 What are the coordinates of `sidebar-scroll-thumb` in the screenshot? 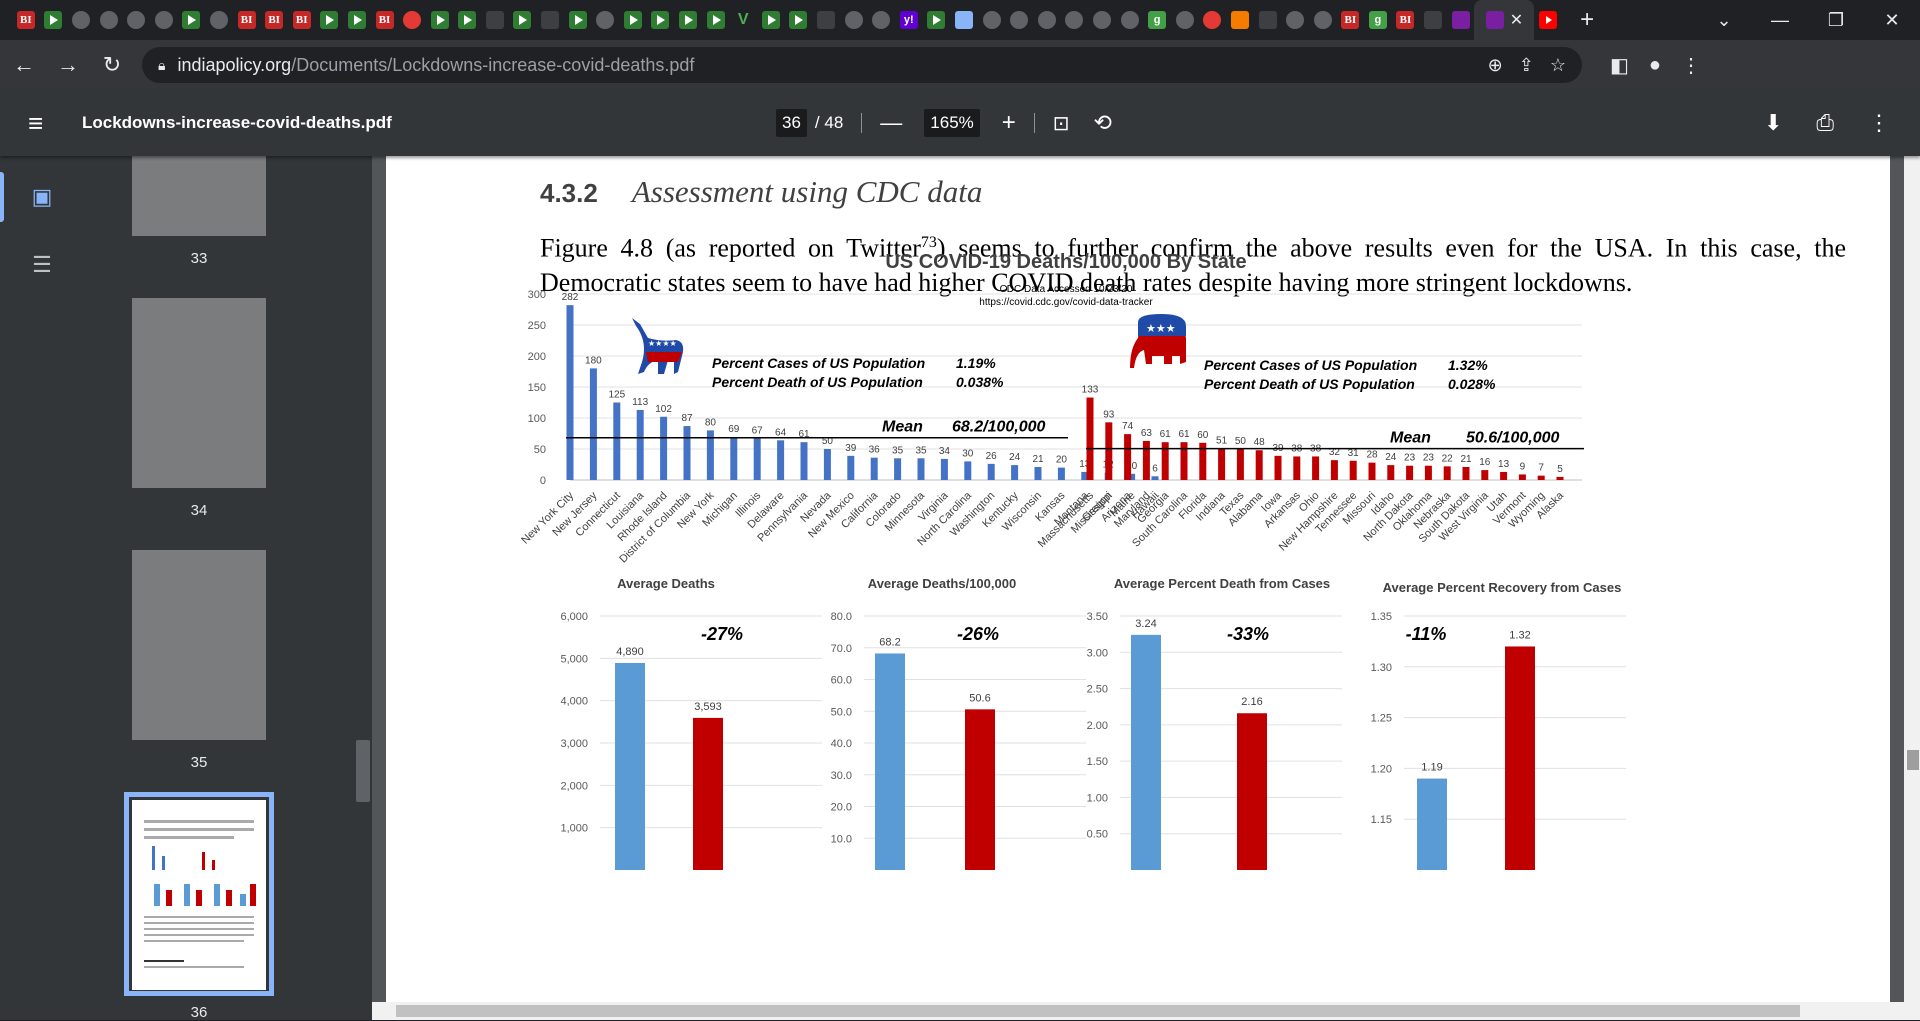 It's located at (363, 771).